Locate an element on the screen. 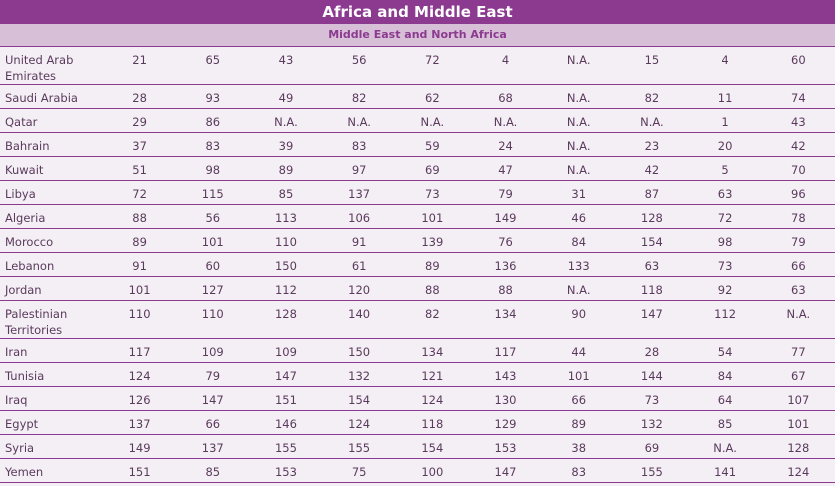 The image size is (835, 486). value-cell: 23 is located at coordinates (652, 144).